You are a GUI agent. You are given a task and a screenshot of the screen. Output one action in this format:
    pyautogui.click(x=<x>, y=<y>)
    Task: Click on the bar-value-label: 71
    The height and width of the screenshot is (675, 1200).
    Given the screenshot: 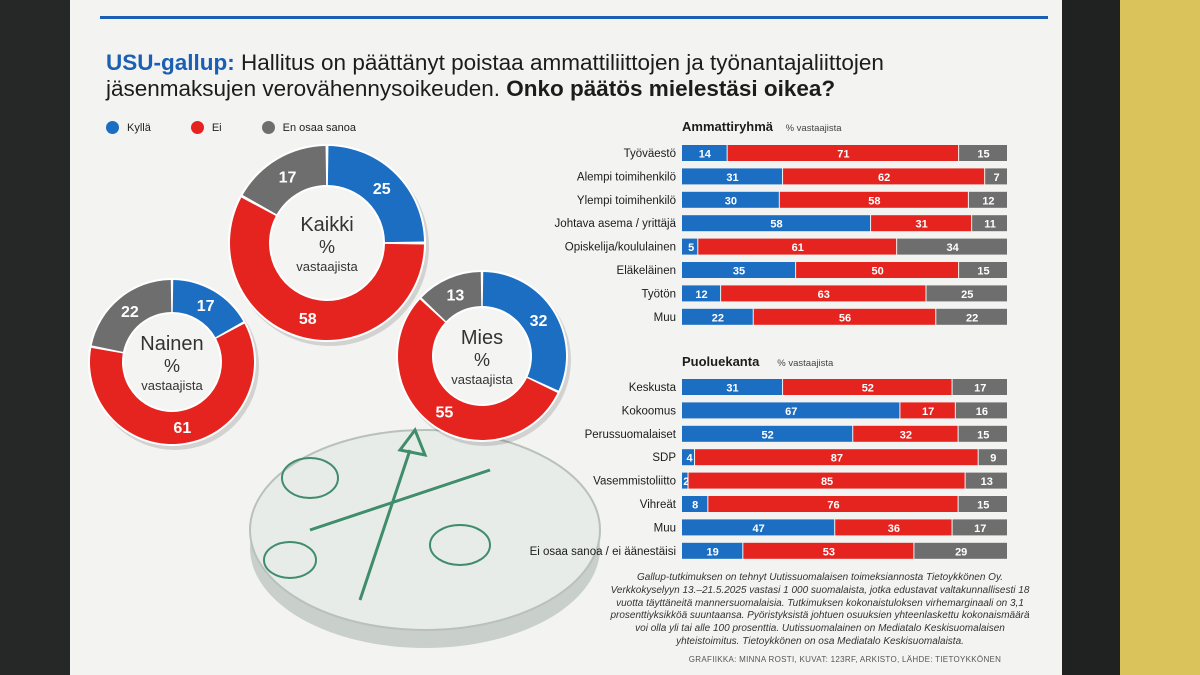 What is the action you would take?
    pyautogui.click(x=843, y=155)
    